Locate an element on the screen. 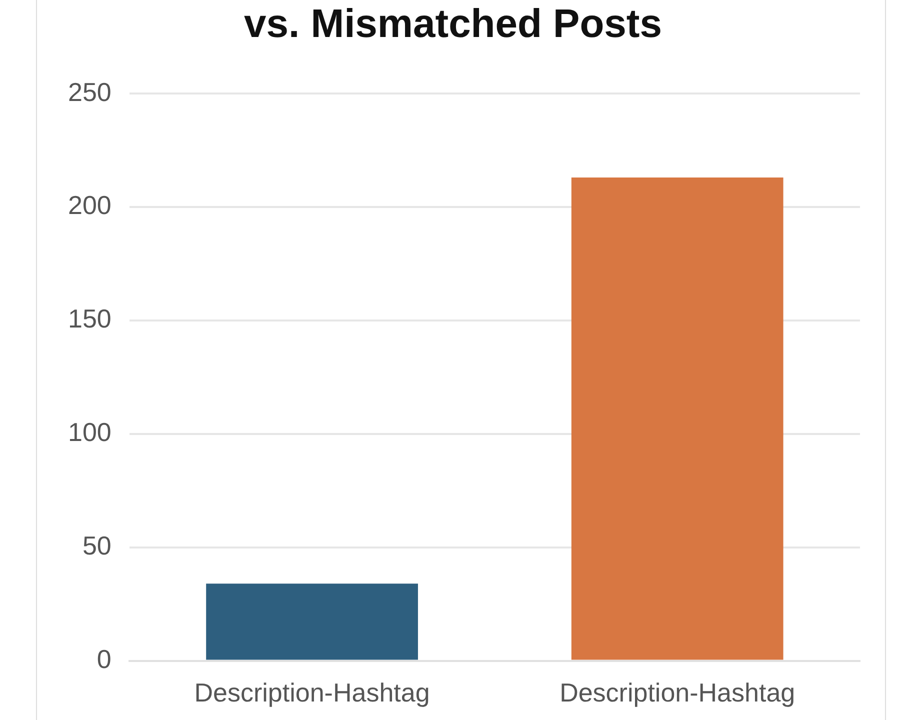  y-tick-label: 50 is located at coordinates (97, 545).